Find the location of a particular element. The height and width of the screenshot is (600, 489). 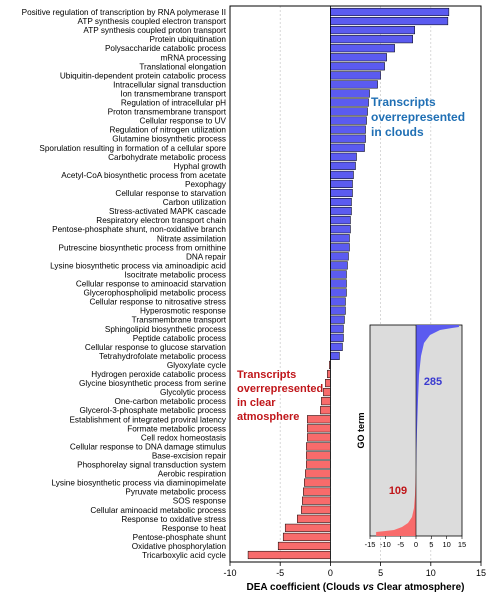

category-label-22: Stress-activated MAPK cascade is located at coordinates (167, 211).